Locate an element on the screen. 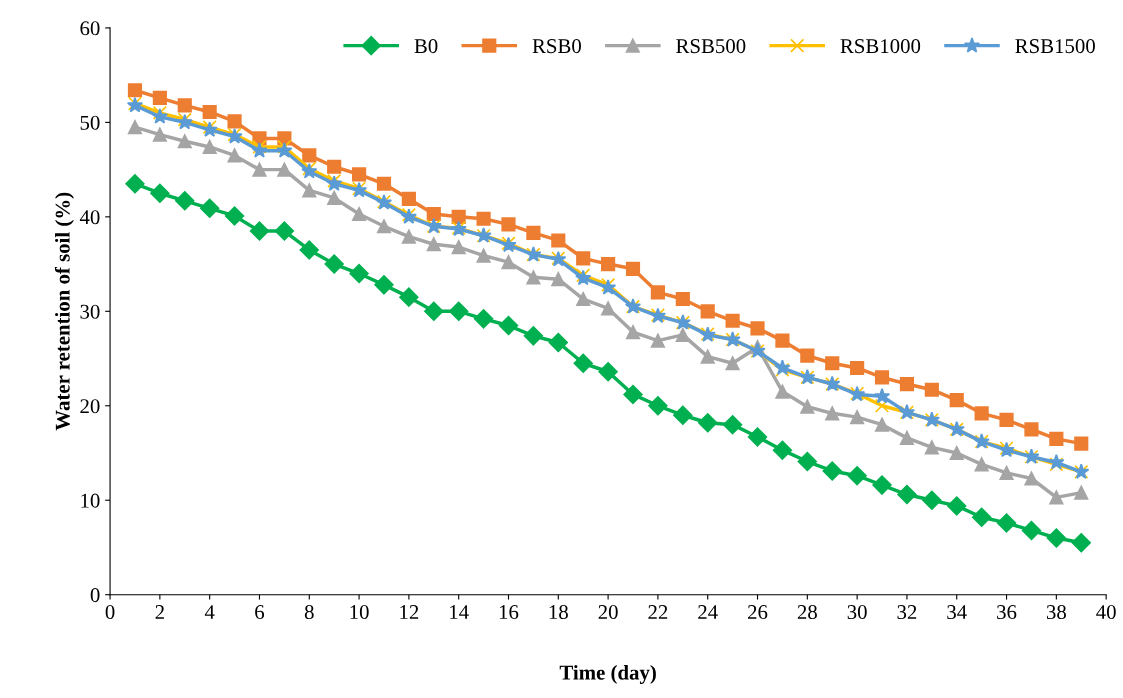  x-tick-label: 32 is located at coordinates (907, 612).